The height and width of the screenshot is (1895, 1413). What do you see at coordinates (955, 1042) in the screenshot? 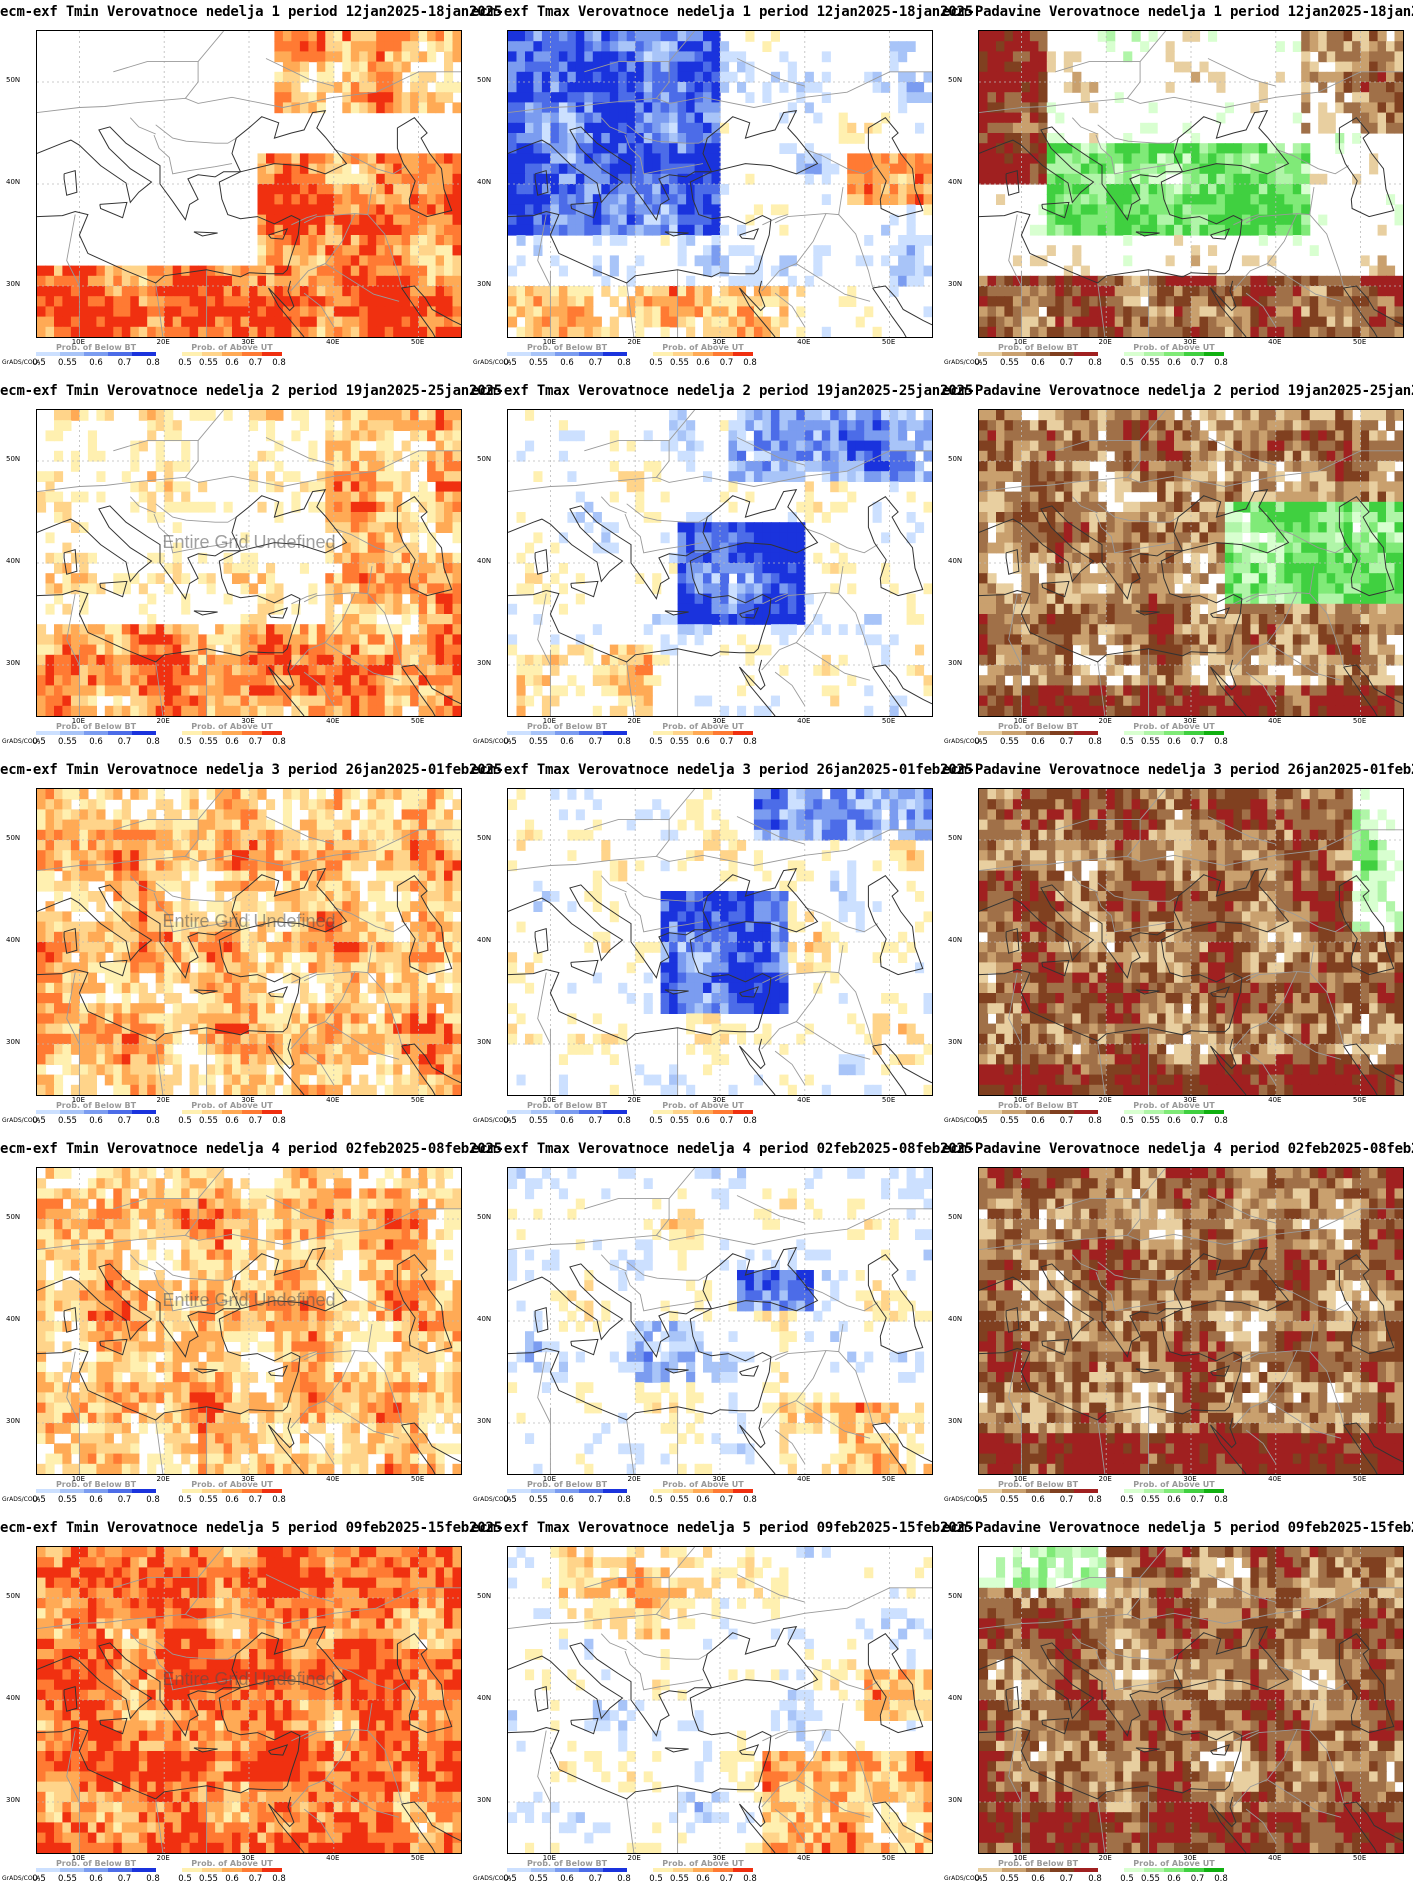
I see `latitude-label: 30N` at bounding box center [955, 1042].